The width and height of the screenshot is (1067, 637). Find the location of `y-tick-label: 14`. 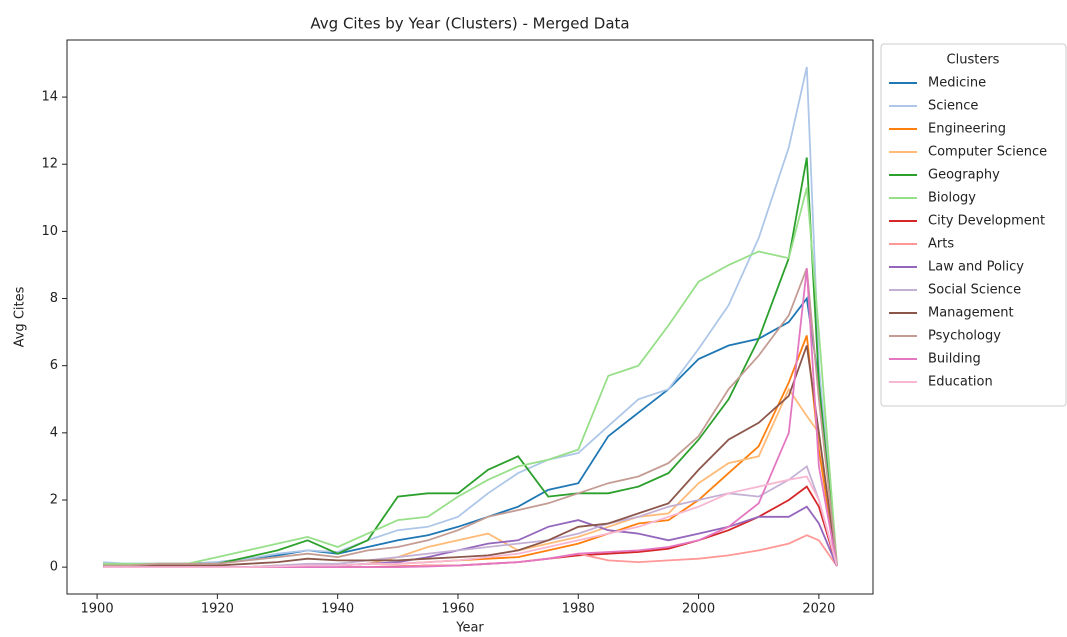

y-tick-label: 14 is located at coordinates (49, 97).